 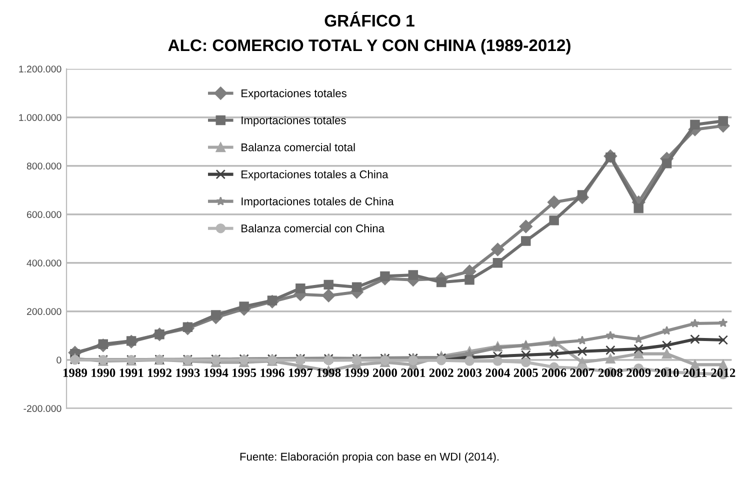 What do you see at coordinates (638, 372) in the screenshot?
I see `x-tick-label: 2009` at bounding box center [638, 372].